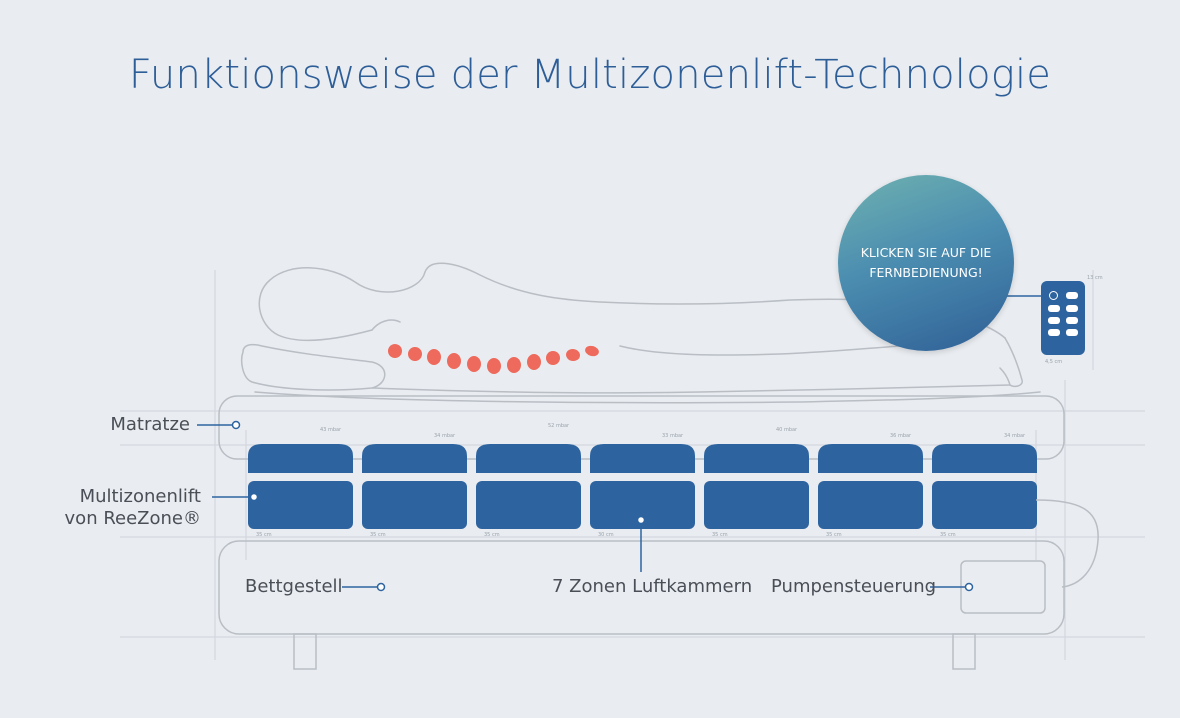 The height and width of the screenshot is (718, 1180). Describe the element at coordinates (964, 651) in the screenshot. I see `bed-leg-right` at that location.